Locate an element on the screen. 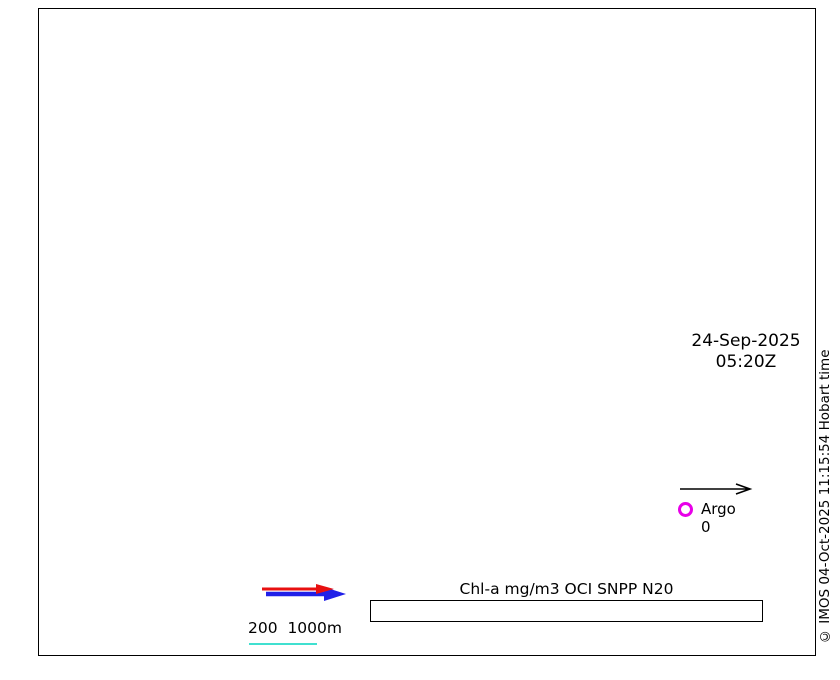 The height and width of the screenshot is (680, 840). altimetric-velocity-arrow-icon is located at coordinates (716, 489).